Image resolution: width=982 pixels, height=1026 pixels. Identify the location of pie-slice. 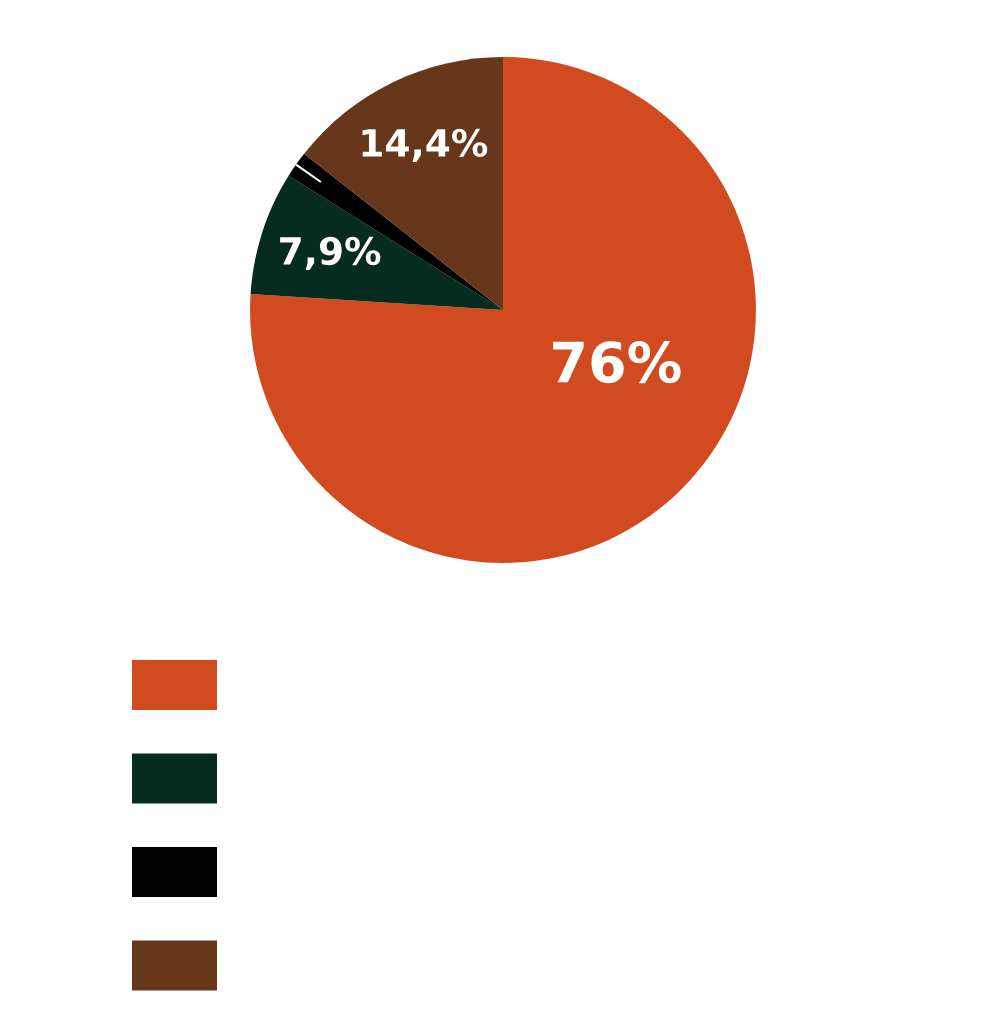
(376, 242).